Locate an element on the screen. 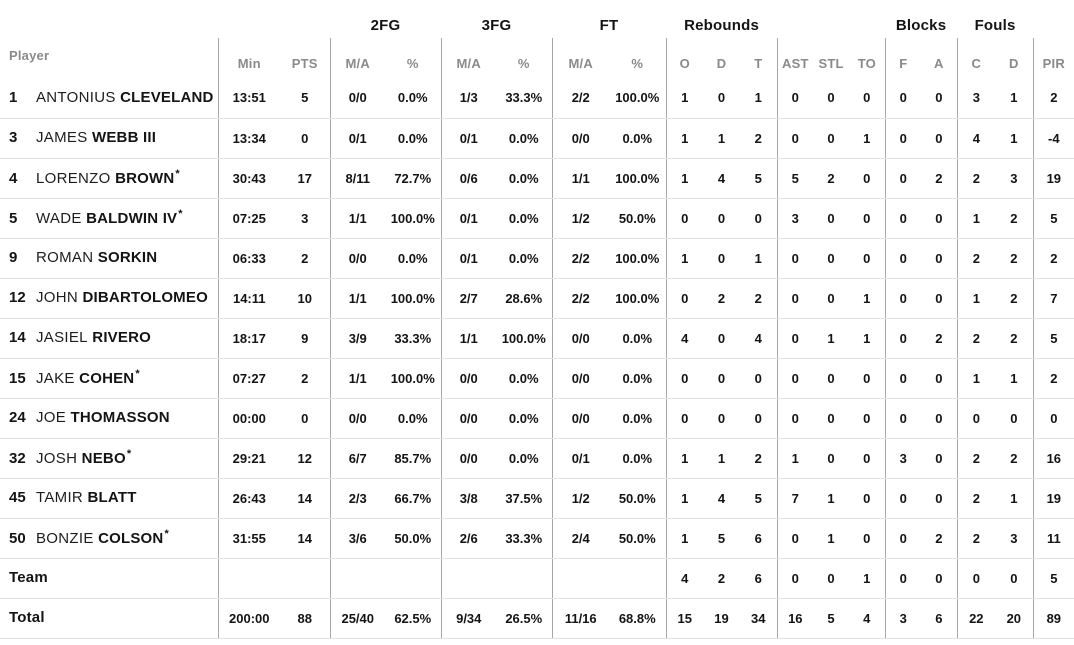 The image size is (1074, 645). stat-reb-d: 19 is located at coordinates (722, 618).